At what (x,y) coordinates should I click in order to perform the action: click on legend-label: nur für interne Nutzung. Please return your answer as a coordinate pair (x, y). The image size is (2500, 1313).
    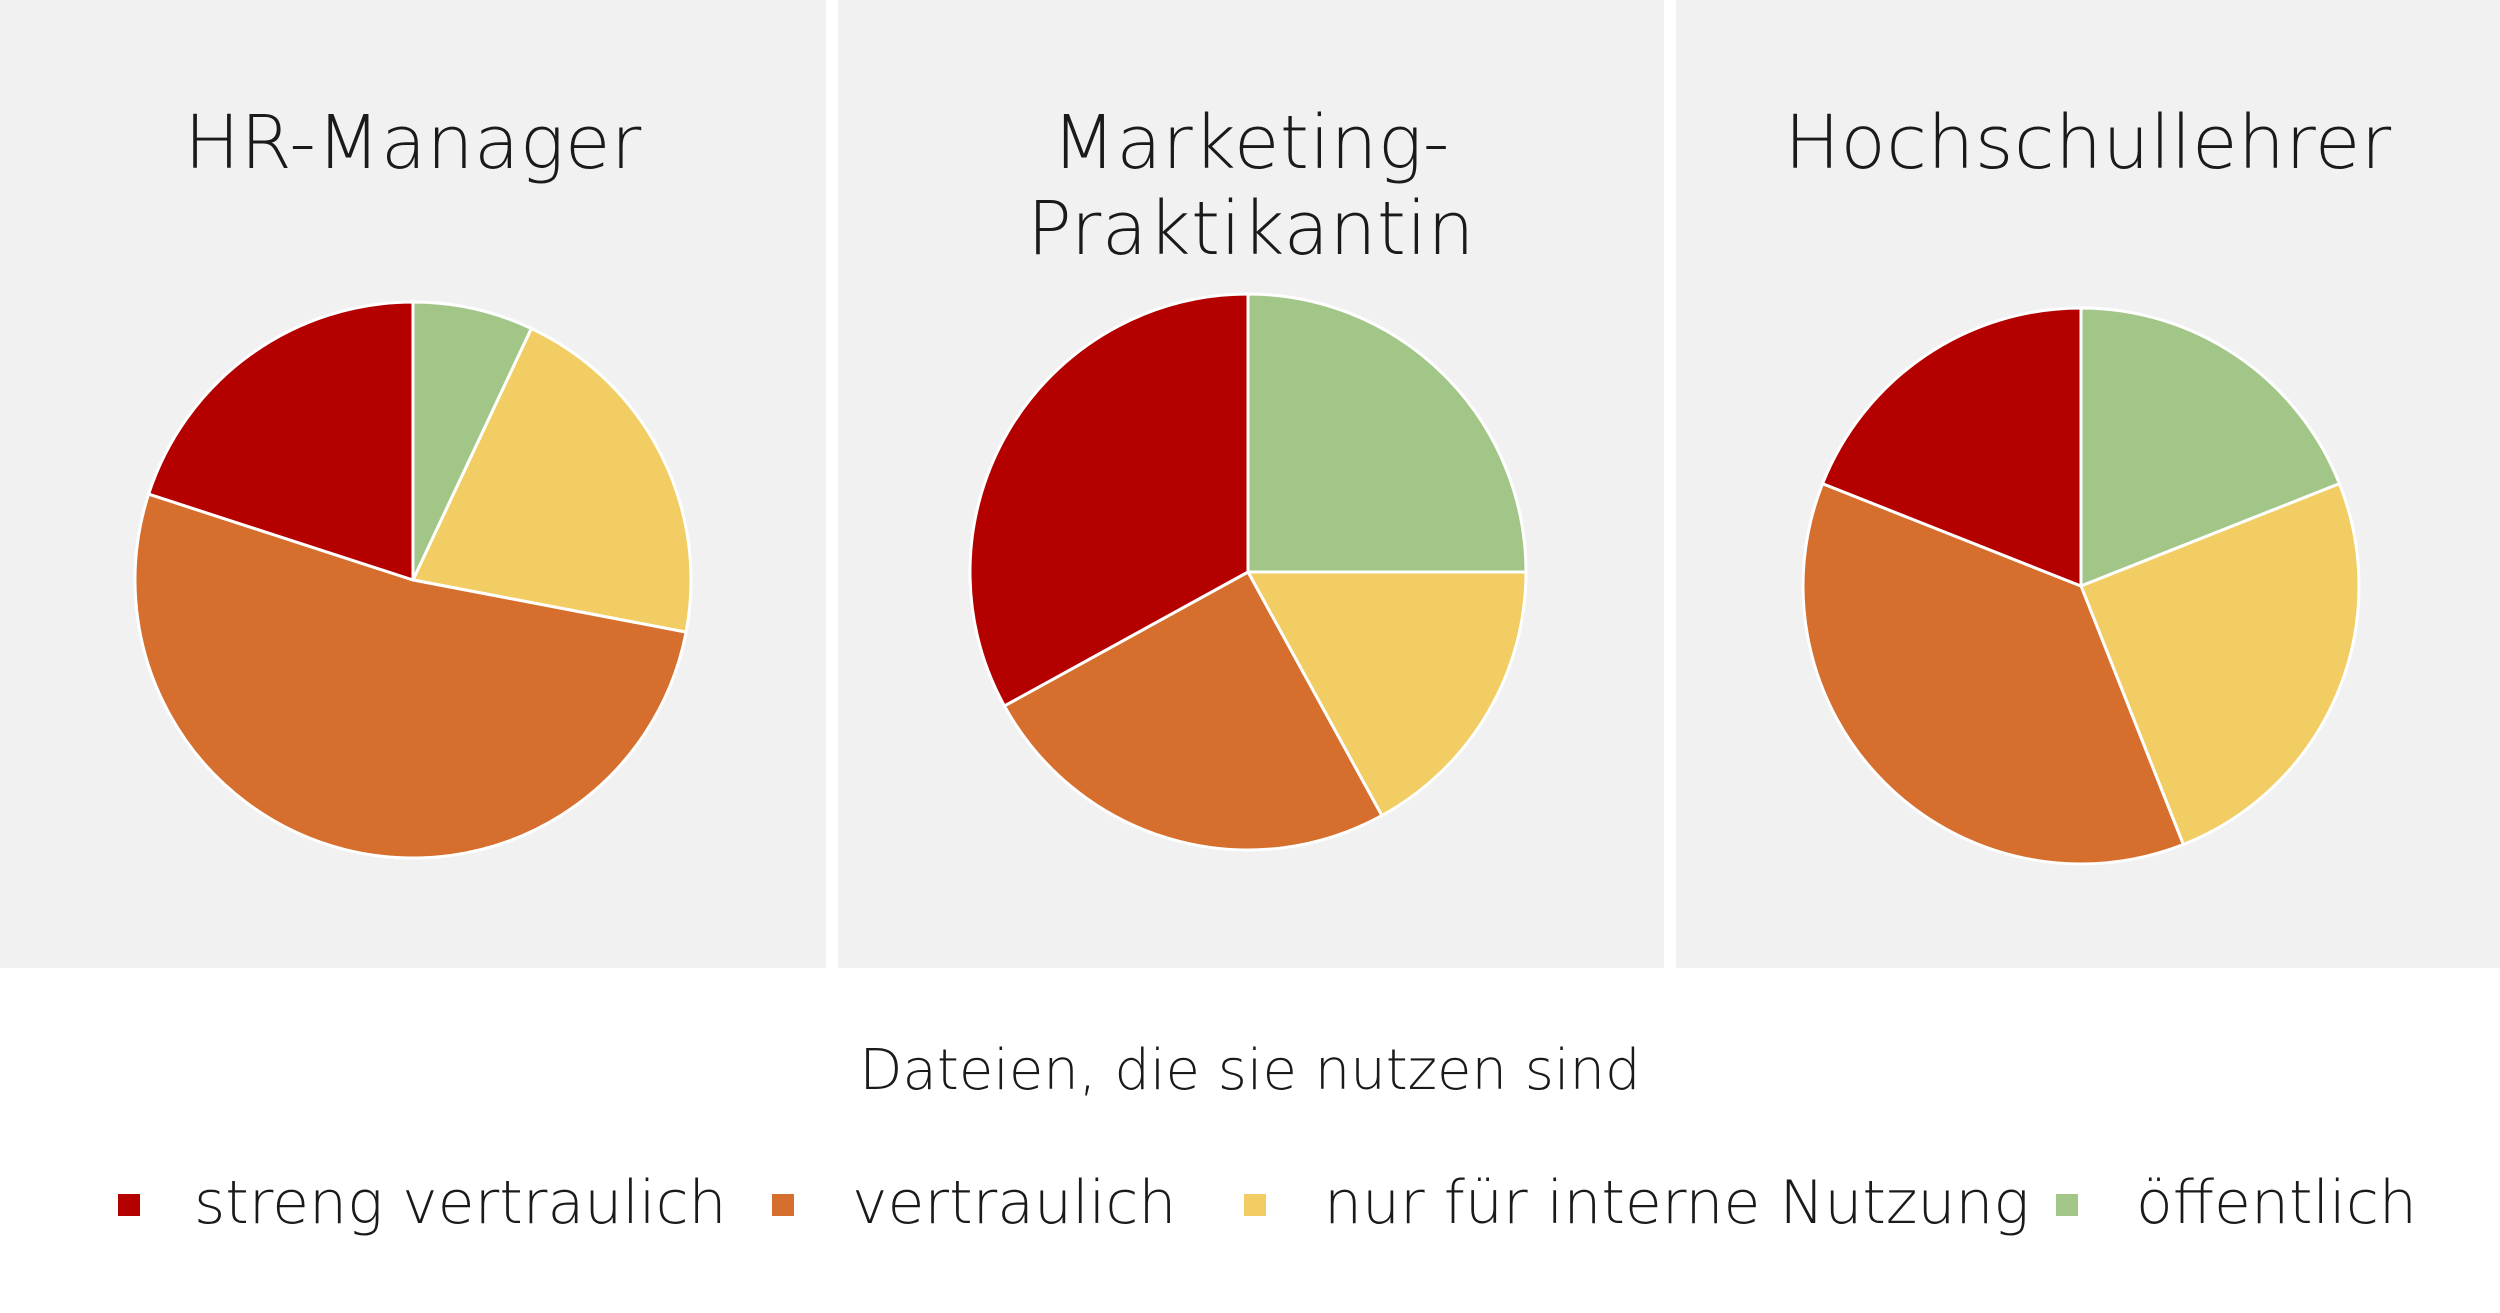
    Looking at the image, I should click on (1677, 1203).